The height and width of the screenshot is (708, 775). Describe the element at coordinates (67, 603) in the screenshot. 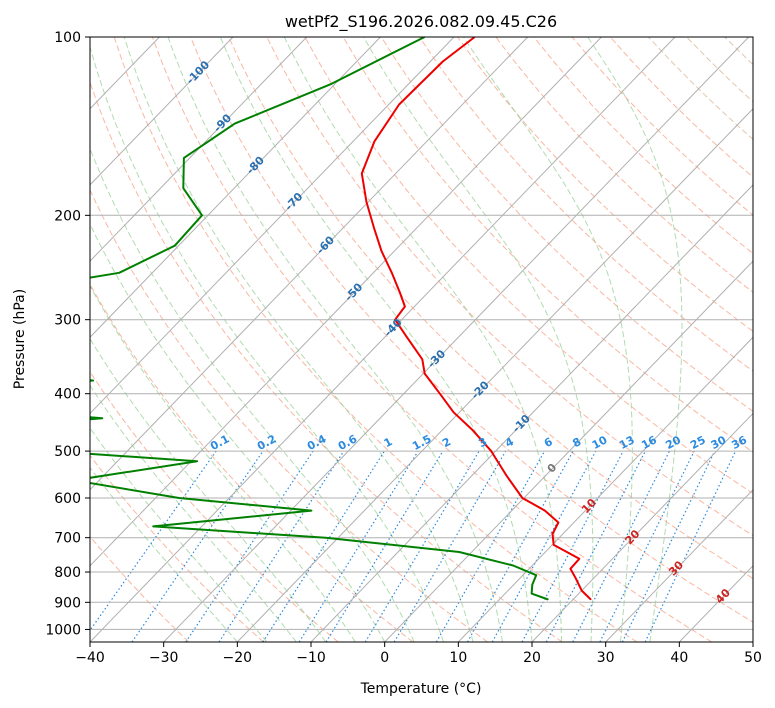

I see `y-tick-label: 900` at that location.